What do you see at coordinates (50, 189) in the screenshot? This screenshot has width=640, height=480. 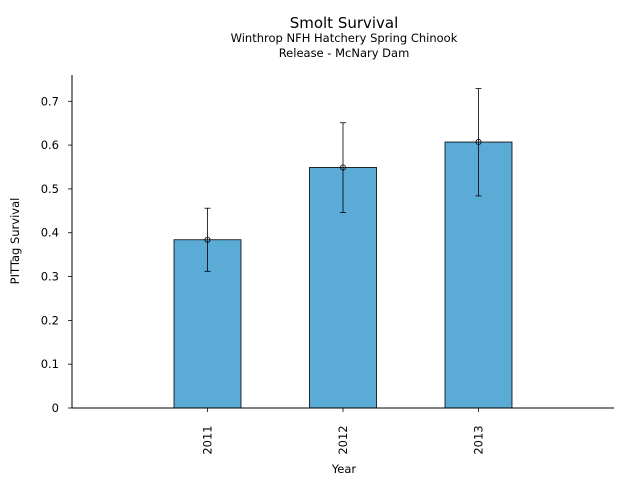 I see `y-tick-label-5: 0.5` at bounding box center [50, 189].